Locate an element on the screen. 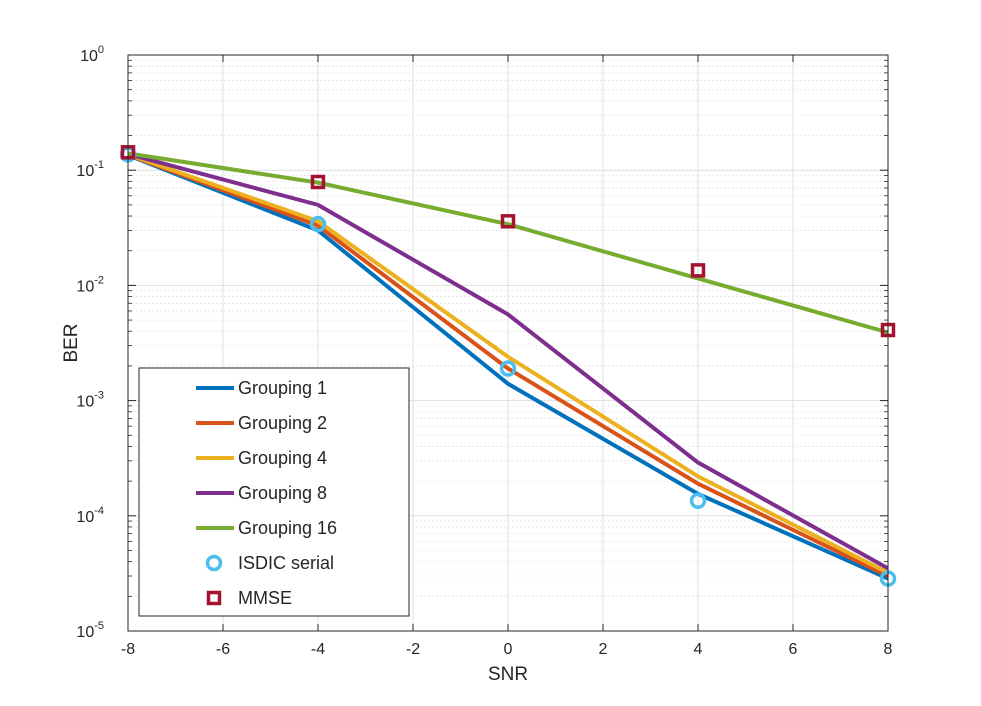  y-tick-label: 10⁻¹ is located at coordinates (90, 169).